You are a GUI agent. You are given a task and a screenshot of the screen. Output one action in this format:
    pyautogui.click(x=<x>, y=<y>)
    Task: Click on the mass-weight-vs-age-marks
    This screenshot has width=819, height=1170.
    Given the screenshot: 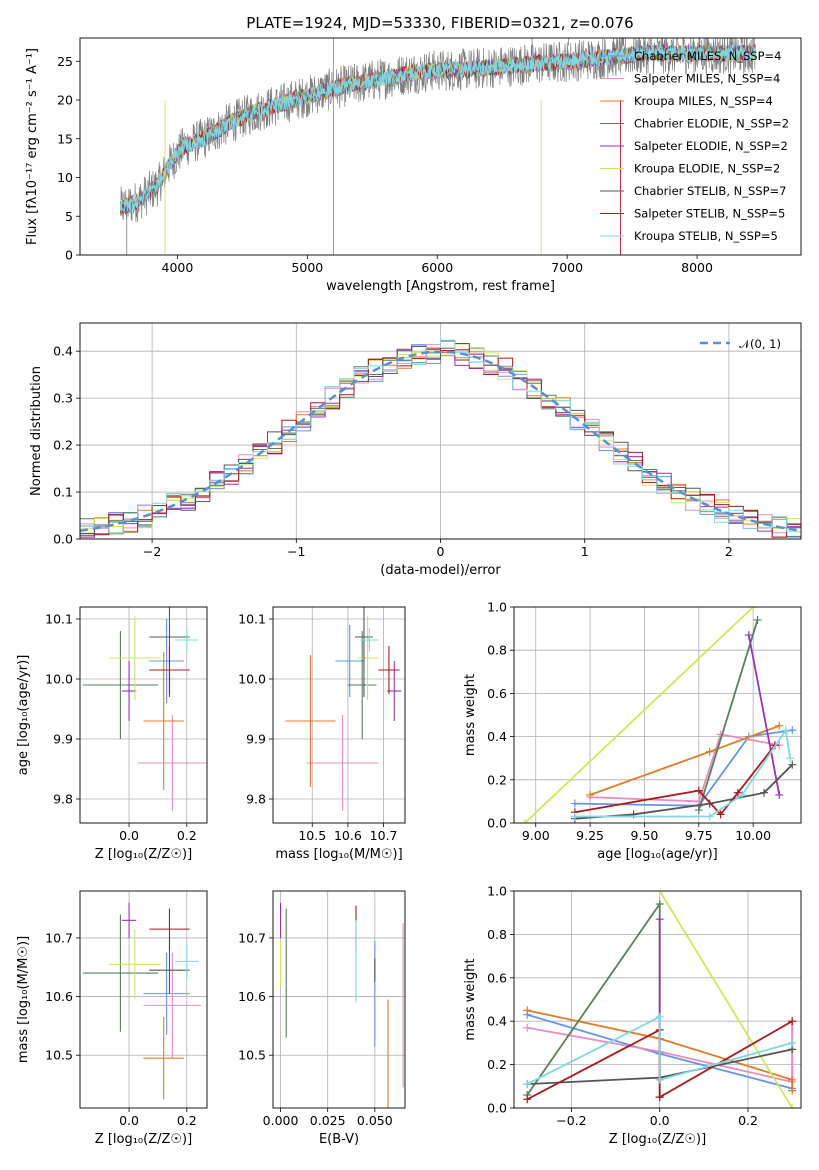 What is the action you would take?
    pyautogui.click(x=658, y=715)
    